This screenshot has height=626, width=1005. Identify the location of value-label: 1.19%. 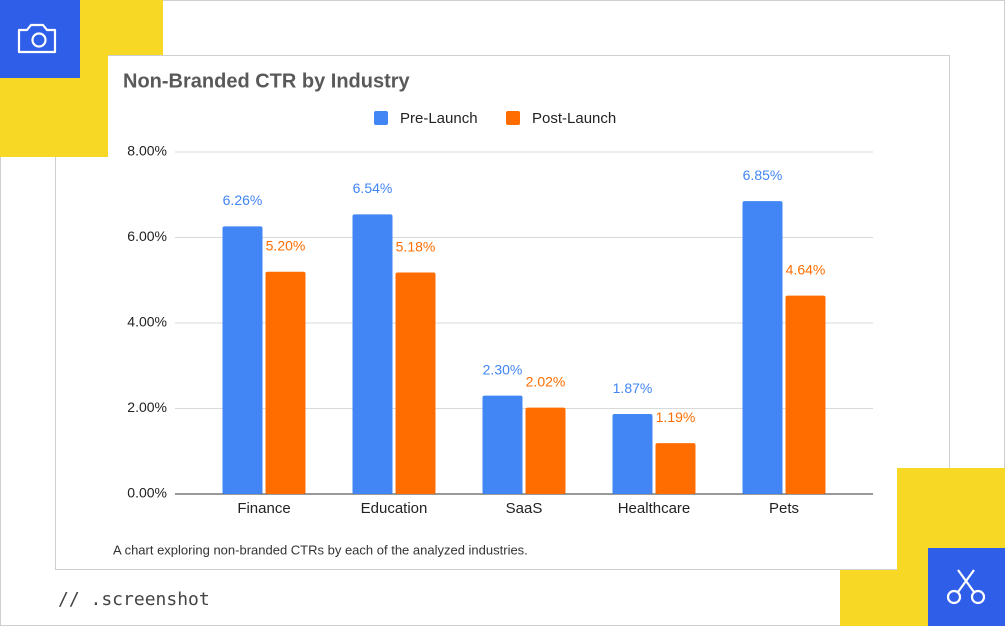
(676, 417).